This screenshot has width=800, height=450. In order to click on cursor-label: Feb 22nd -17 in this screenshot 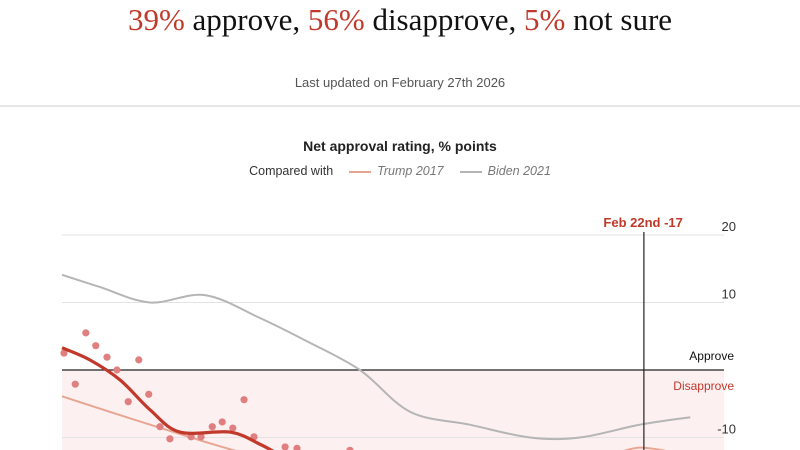, I will do `click(642, 222)`.